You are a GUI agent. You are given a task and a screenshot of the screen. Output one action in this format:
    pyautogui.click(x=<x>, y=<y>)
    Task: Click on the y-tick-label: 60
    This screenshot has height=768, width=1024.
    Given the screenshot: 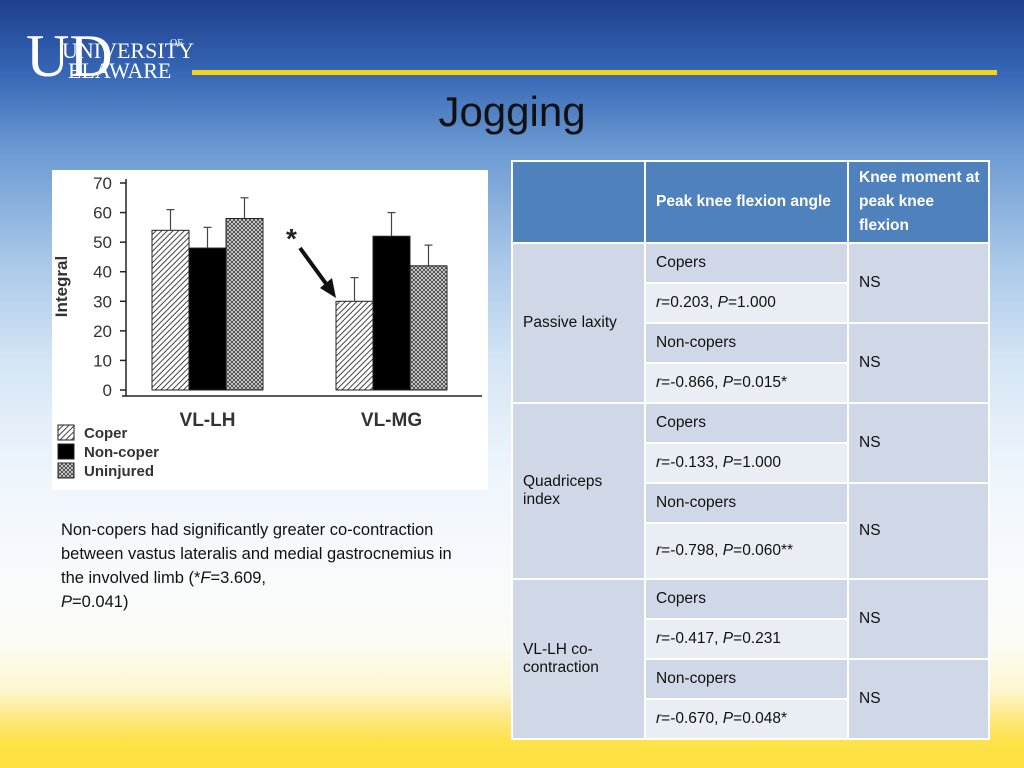 What is the action you would take?
    pyautogui.click(x=102, y=213)
    